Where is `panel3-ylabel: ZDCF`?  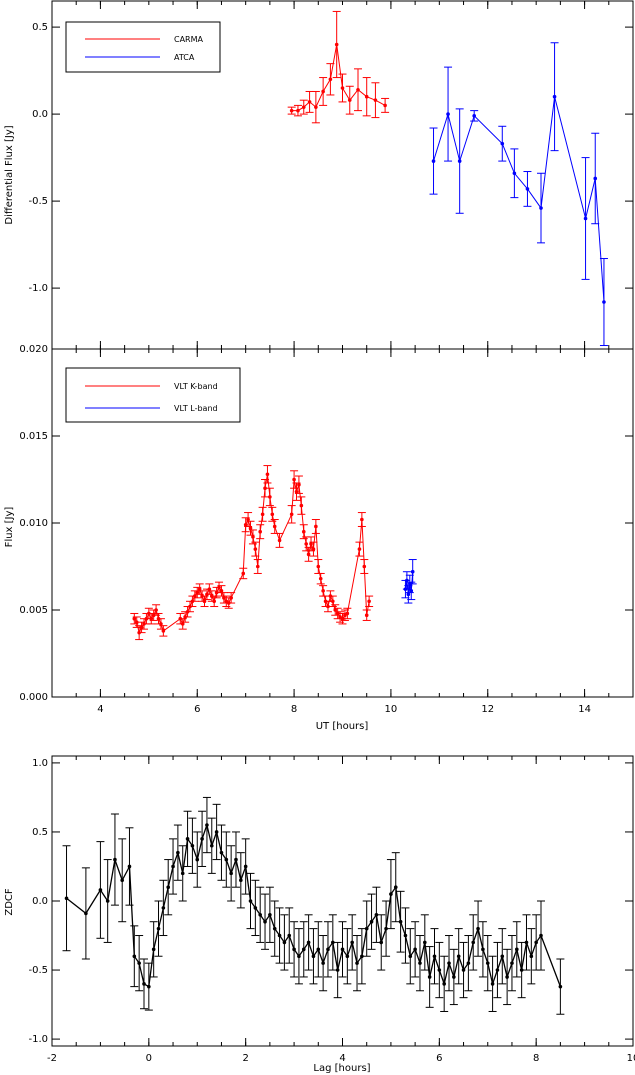
panel3-ylabel: ZDCF is located at coordinates (9, 902).